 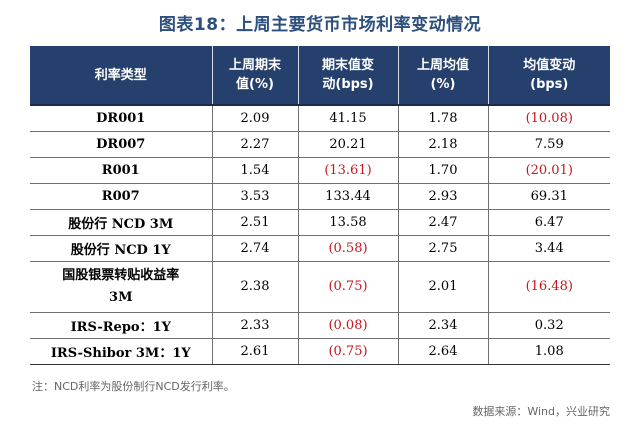 I want to click on header-avg-change: 均值变动 (bps), so click(x=548, y=76).